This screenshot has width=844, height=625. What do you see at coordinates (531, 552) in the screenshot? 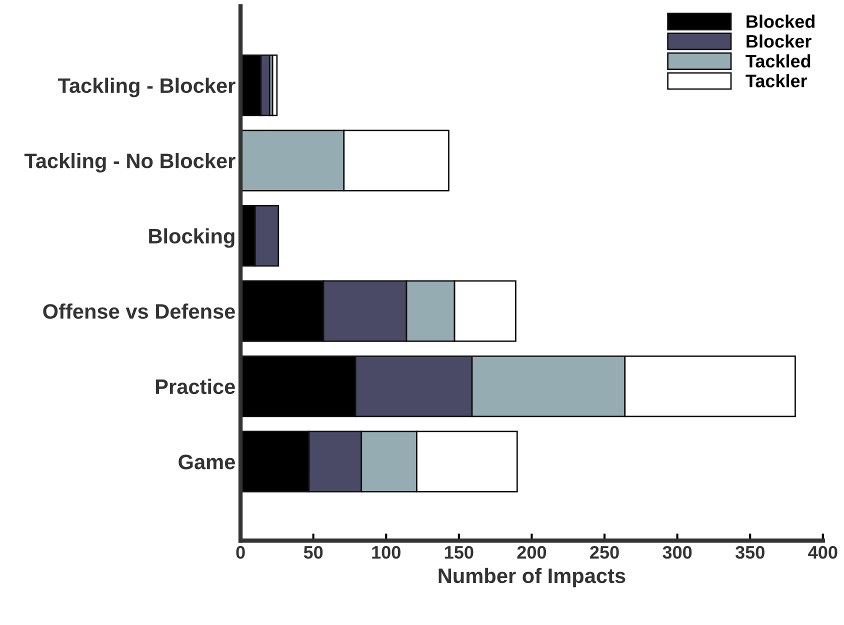
I see `x-tick-label: 200` at bounding box center [531, 552].